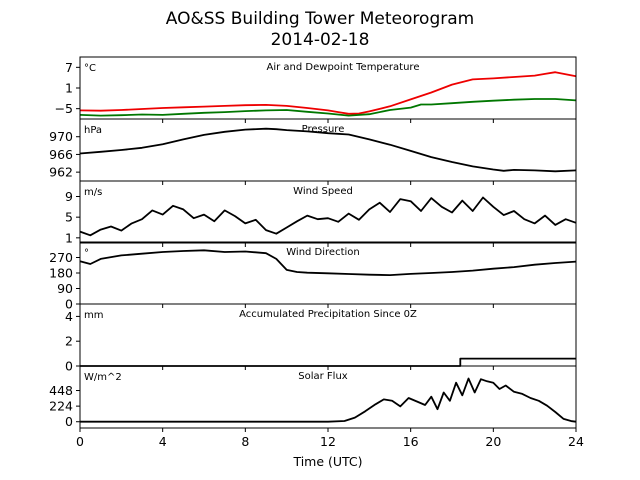  I want to click on chart-title: AO&SS Building Tower Meteorogram, so click(320, 19).